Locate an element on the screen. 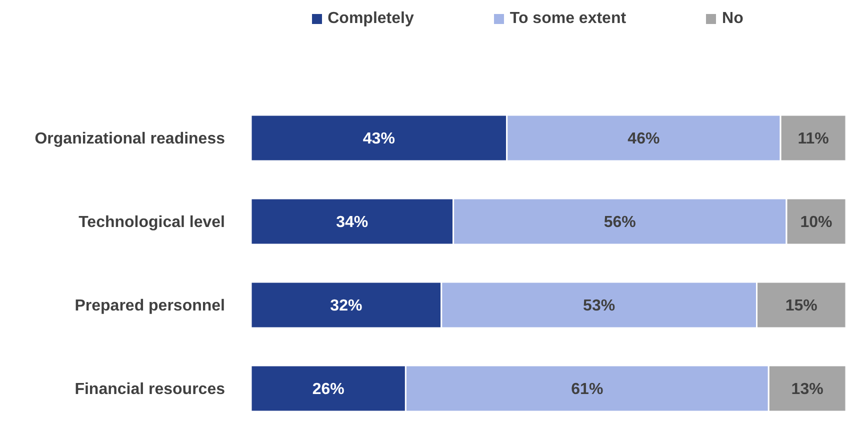  y-tick-label: Financial resources is located at coordinates (150, 389).